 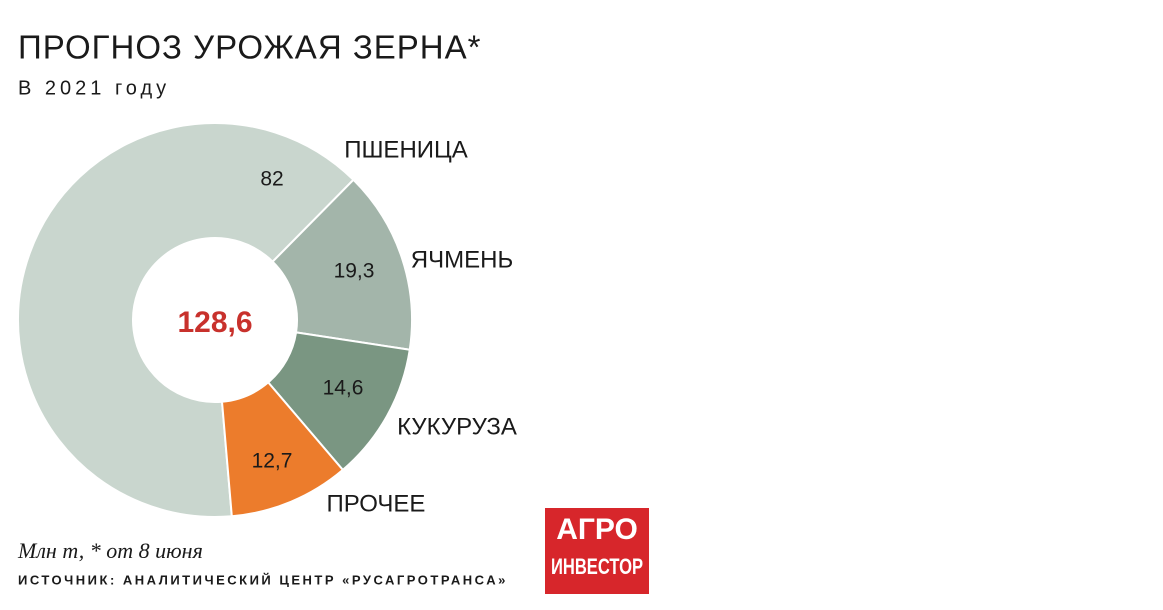 What do you see at coordinates (376, 503) in the screenshot?
I see `category-label: ПРОЧЕЕ` at bounding box center [376, 503].